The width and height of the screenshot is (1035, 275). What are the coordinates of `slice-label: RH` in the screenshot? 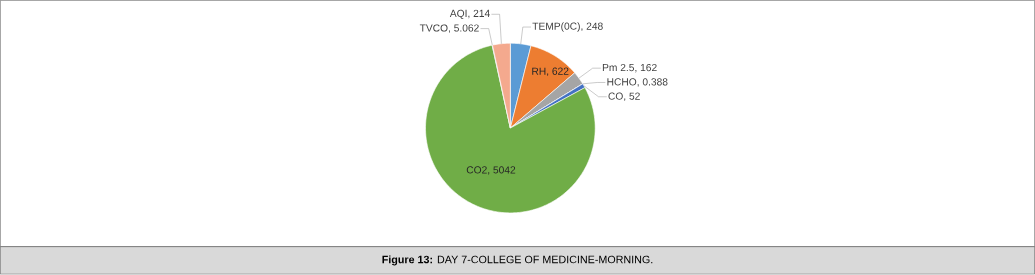 It's located at (539, 71).